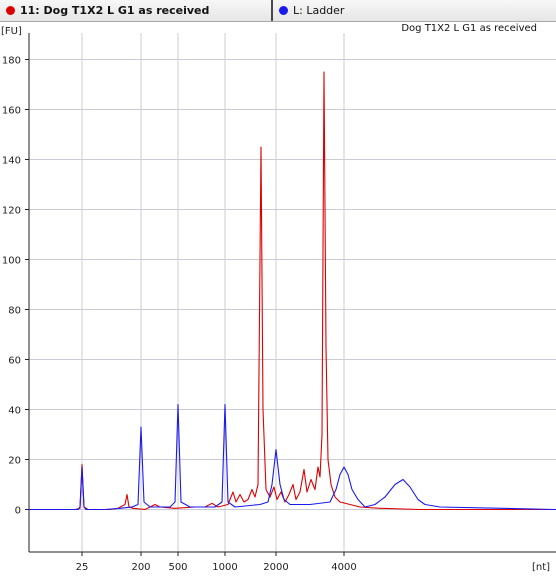  I want to click on y-tick-label: 60, so click(14, 361).